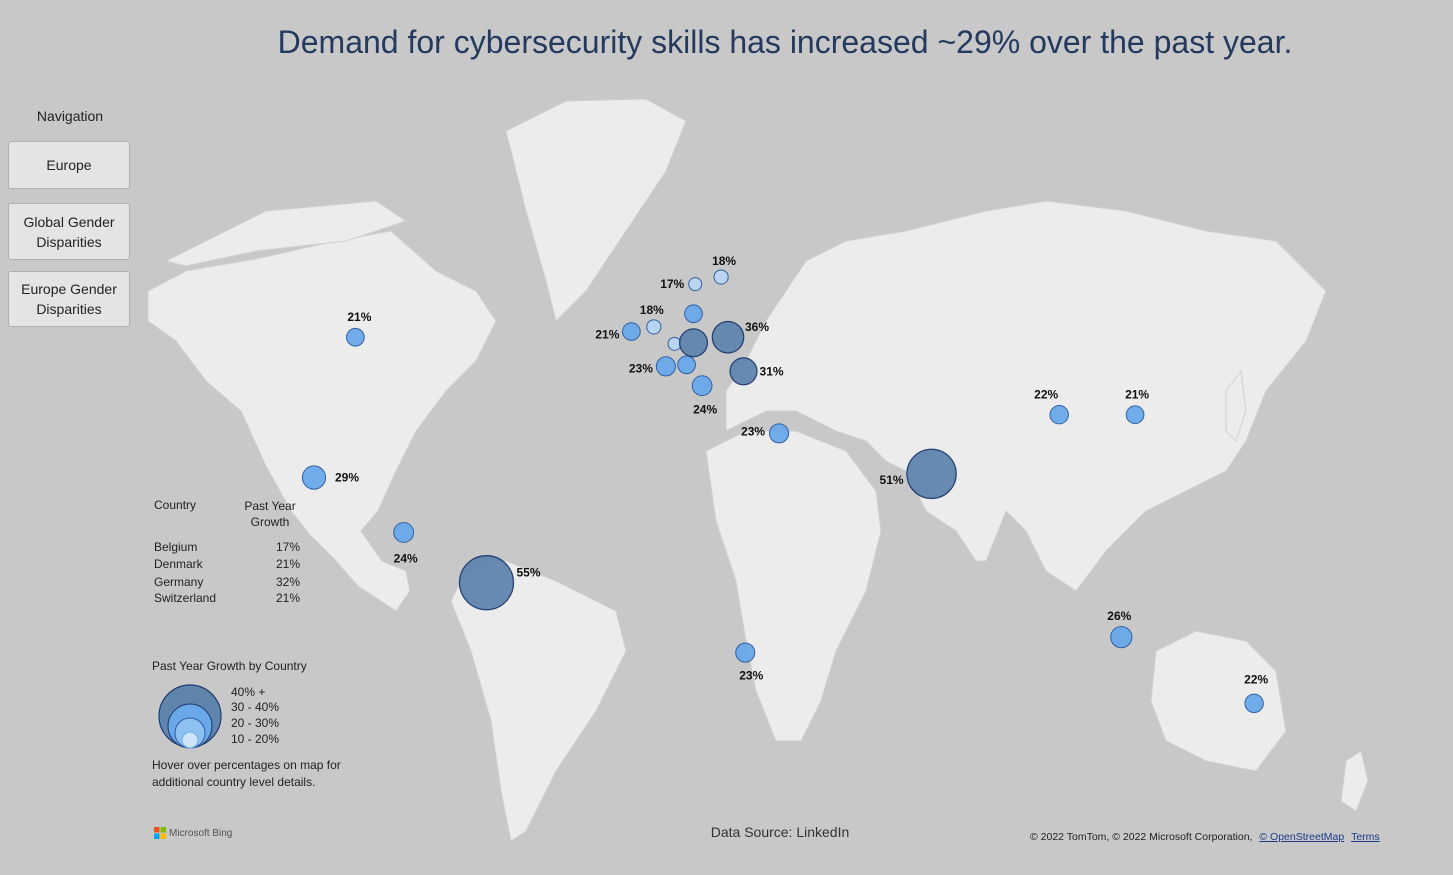  Describe the element at coordinates (288, 547) in the screenshot. I see `table-cell-growth: 17%` at that location.